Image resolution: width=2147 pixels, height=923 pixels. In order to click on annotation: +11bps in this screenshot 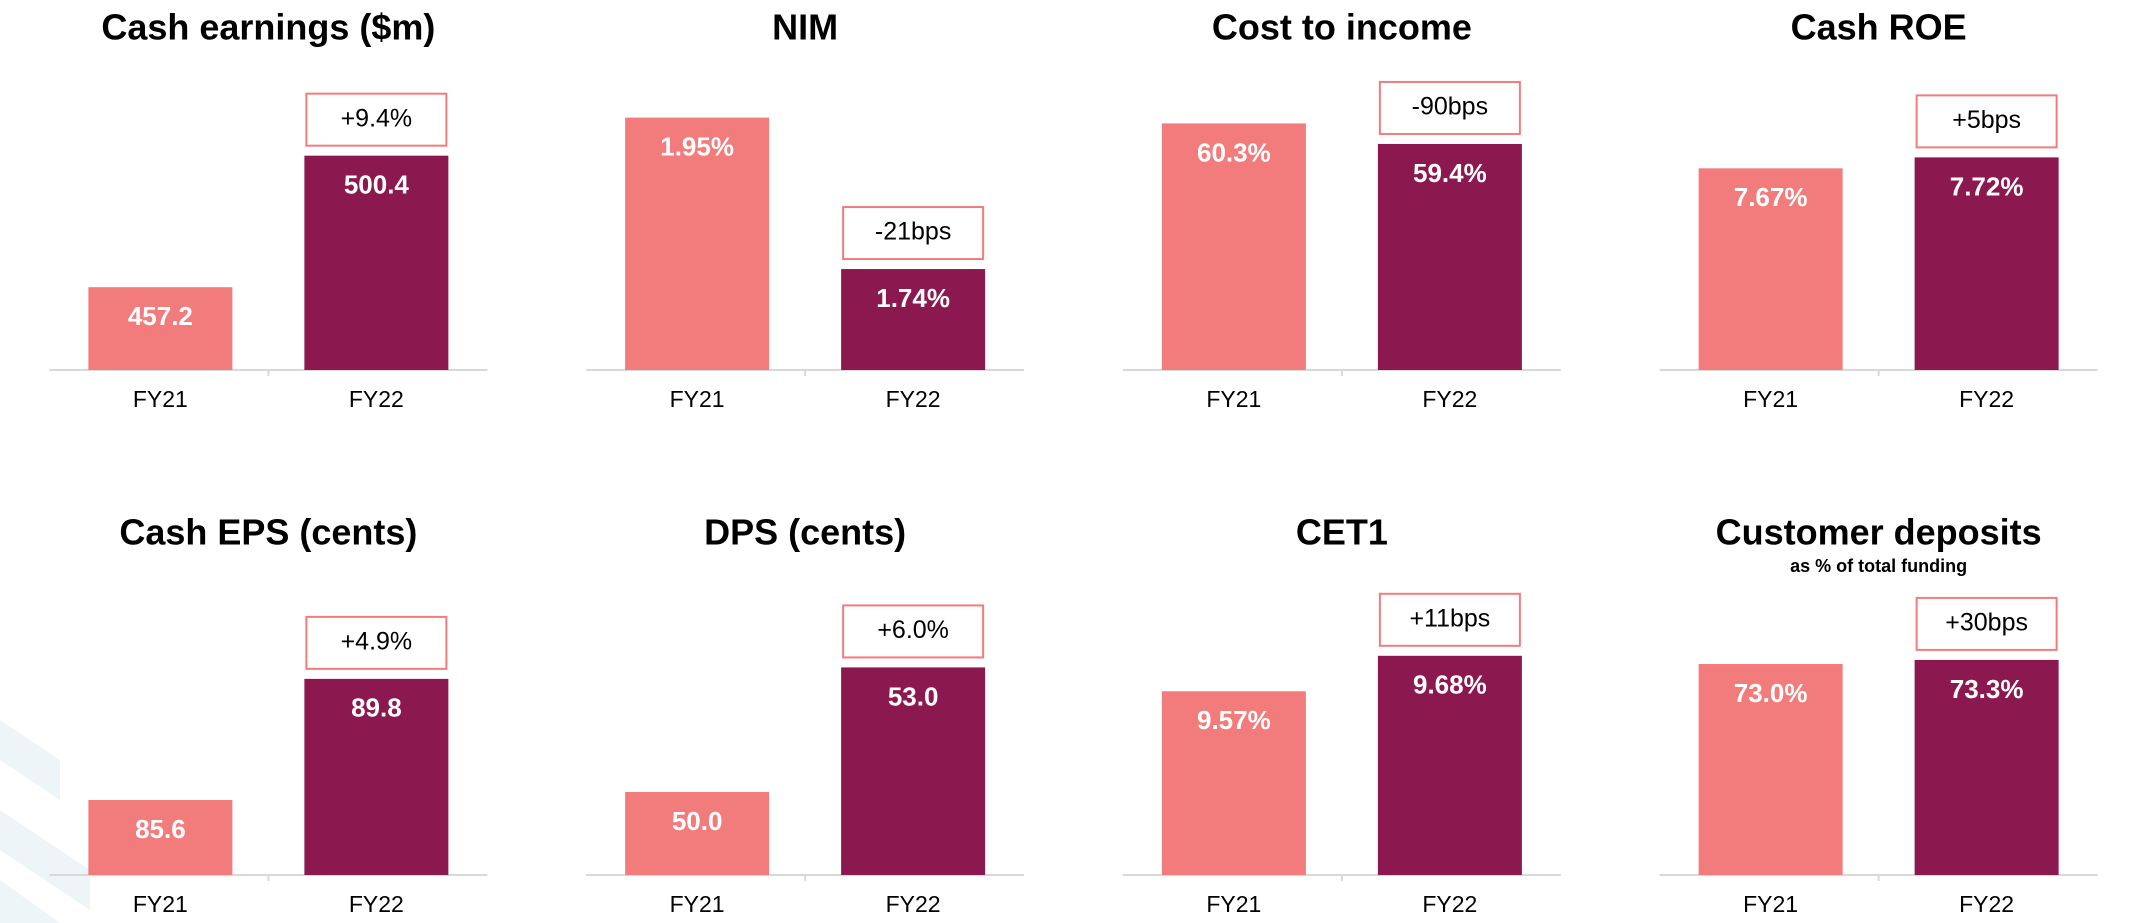, I will do `click(1449, 618)`.